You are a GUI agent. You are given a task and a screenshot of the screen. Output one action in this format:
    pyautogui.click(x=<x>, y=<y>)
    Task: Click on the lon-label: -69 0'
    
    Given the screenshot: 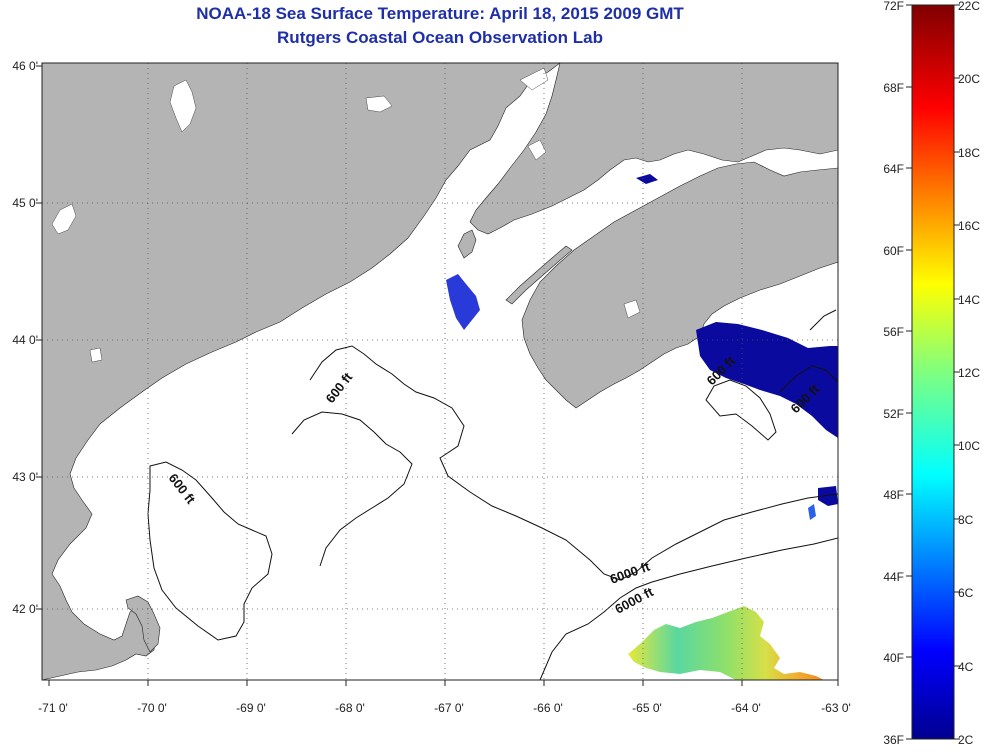 What is the action you would take?
    pyautogui.click(x=251, y=708)
    